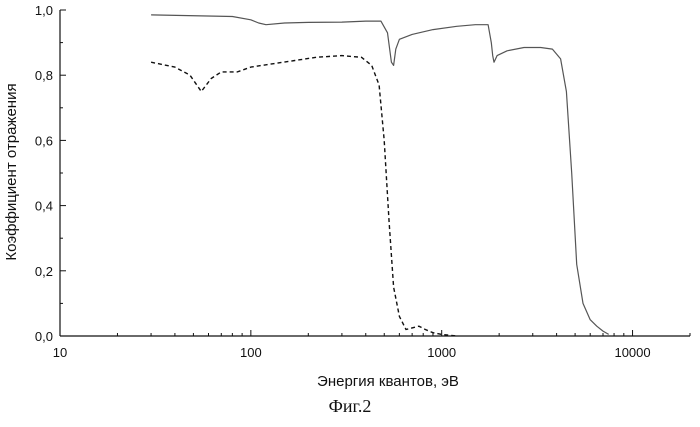 The height and width of the screenshot is (427, 700). What do you see at coordinates (44, 10) in the screenshot?
I see `y-tick-label: 1,0` at bounding box center [44, 10].